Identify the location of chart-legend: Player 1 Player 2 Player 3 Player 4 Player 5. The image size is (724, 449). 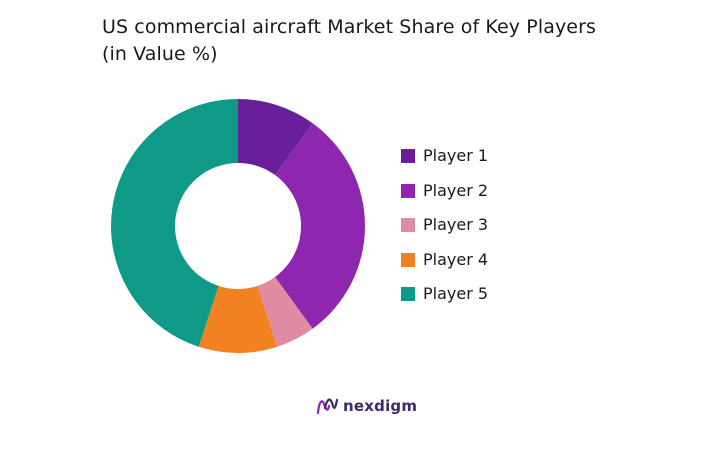
(444, 232).